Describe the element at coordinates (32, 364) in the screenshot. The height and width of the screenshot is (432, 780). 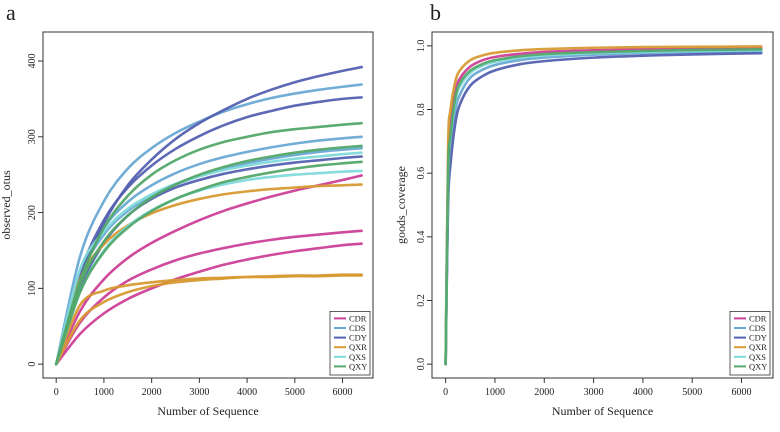
I see `y-tick-label: 0` at that location.